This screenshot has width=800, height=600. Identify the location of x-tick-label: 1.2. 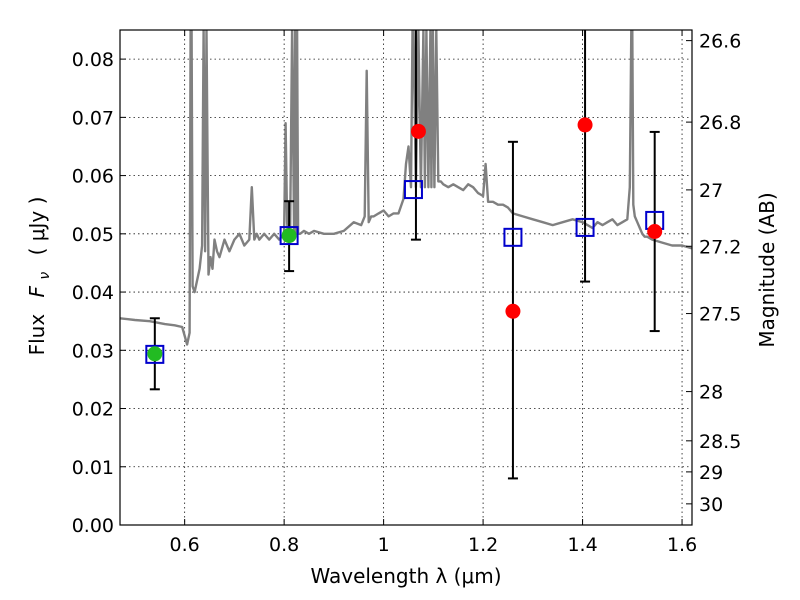
(483, 545).